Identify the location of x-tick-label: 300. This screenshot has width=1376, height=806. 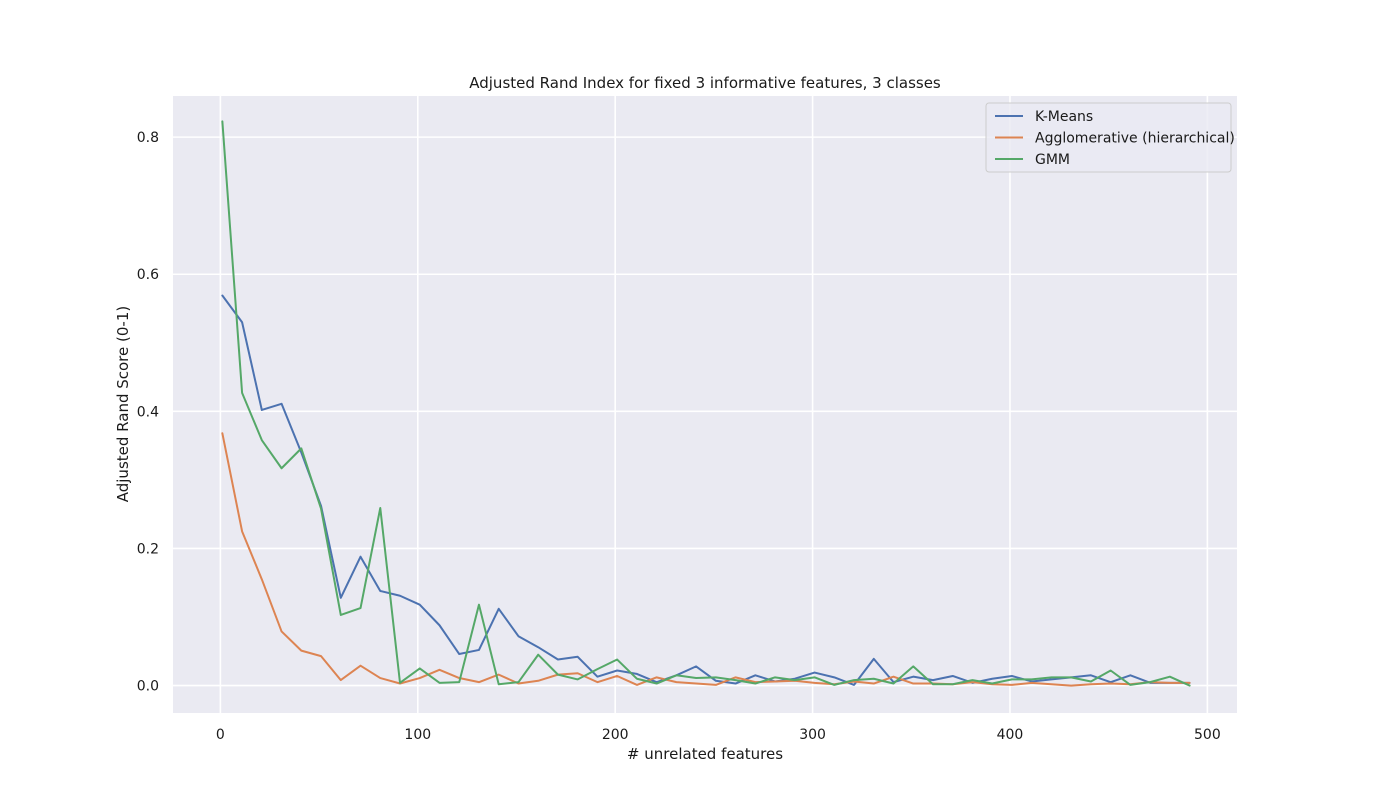
(812, 735).